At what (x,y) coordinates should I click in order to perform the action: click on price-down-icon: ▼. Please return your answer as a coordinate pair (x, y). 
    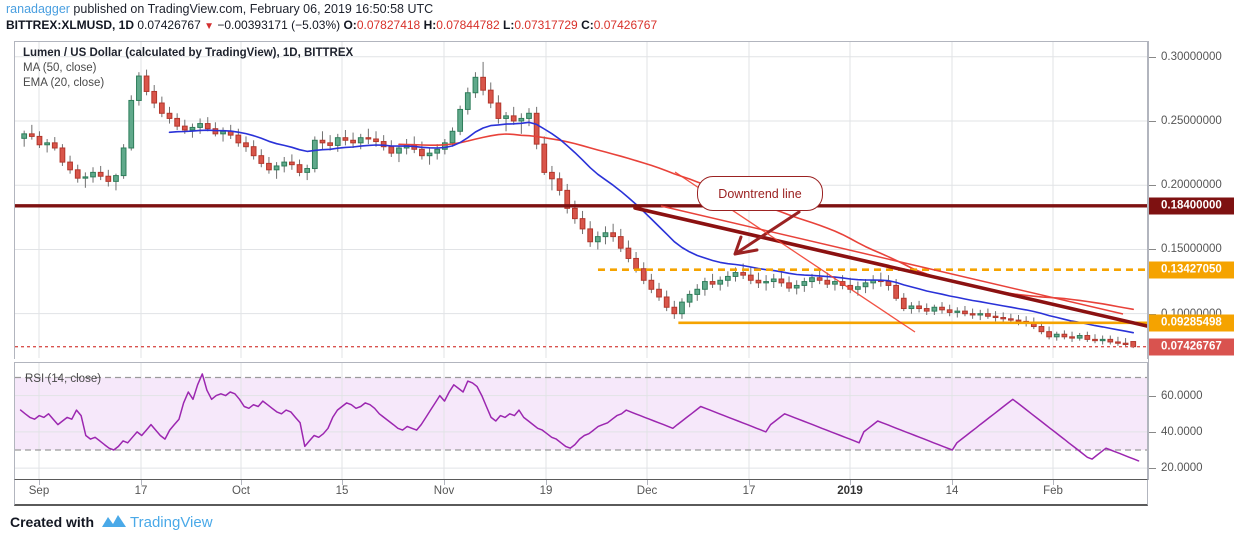
    Looking at the image, I should click on (209, 26).